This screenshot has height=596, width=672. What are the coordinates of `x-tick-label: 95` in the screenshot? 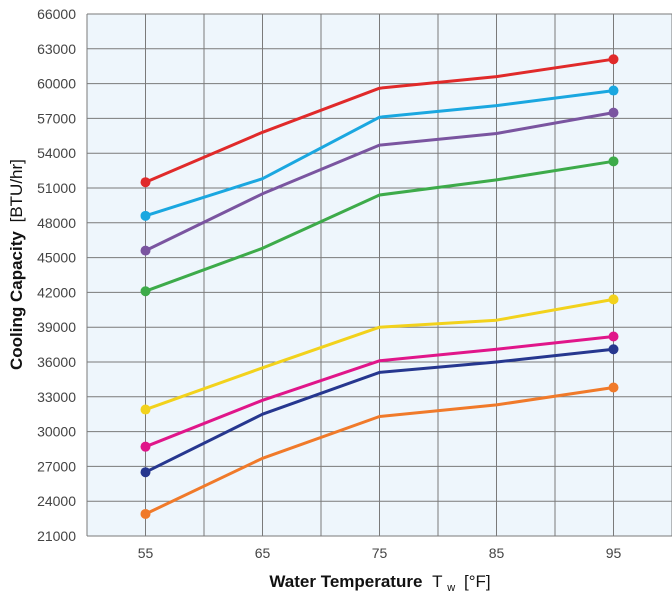 It's located at (614, 553).